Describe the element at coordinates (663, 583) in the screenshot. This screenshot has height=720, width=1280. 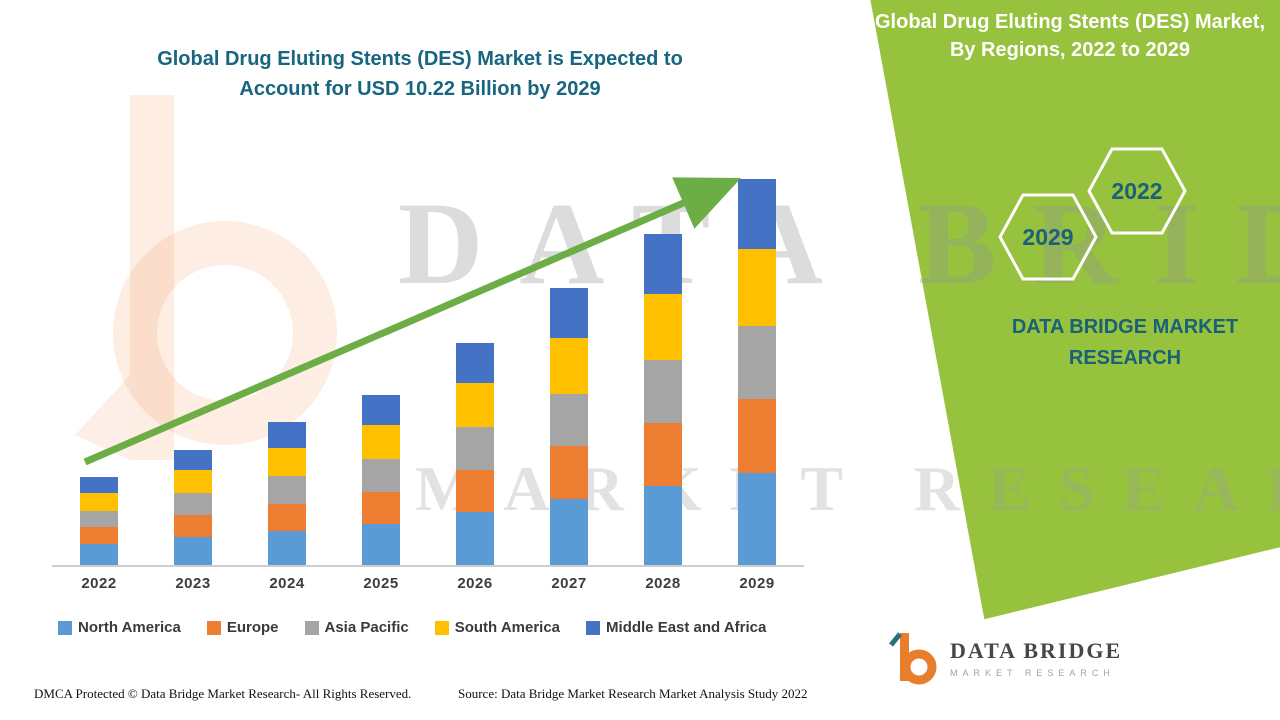
I see `x-axis-label-2028: 2028` at that location.